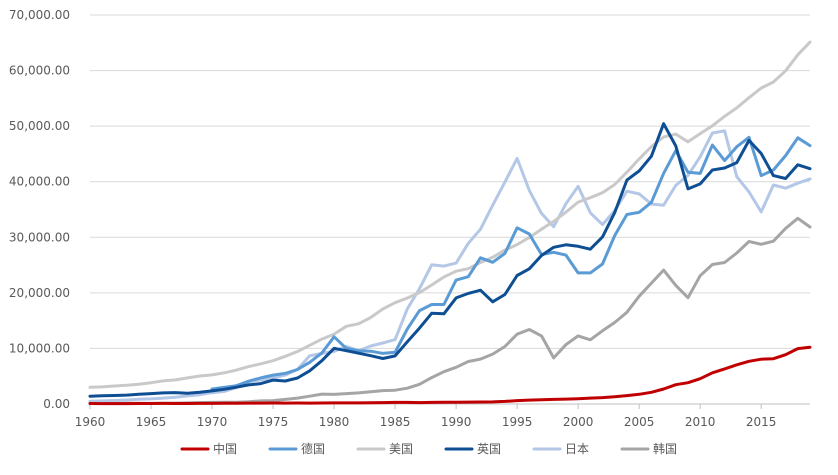 This screenshot has width=838, height=475. What do you see at coordinates (334, 422) in the screenshot?
I see `x-tick-label: 1980` at bounding box center [334, 422].